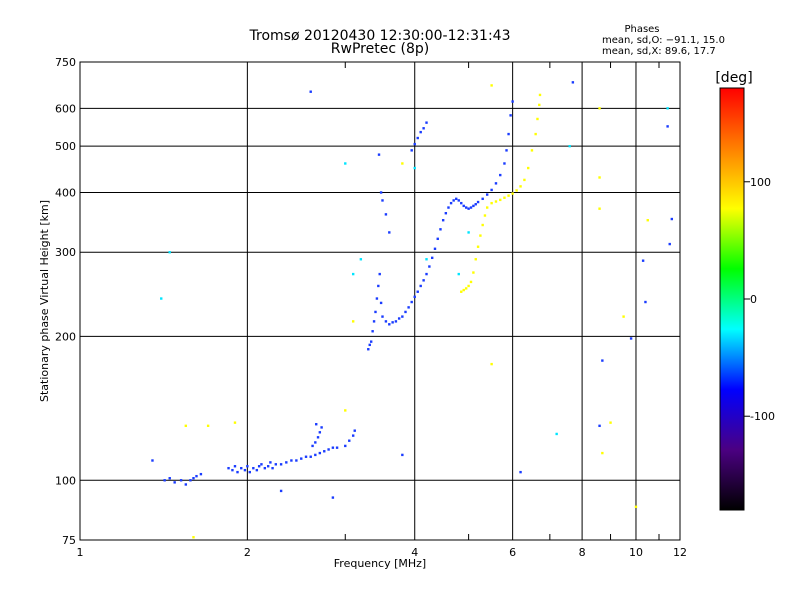  What do you see at coordinates (80, 552) in the screenshot?
I see `x-tick-label: 1` at bounding box center [80, 552].